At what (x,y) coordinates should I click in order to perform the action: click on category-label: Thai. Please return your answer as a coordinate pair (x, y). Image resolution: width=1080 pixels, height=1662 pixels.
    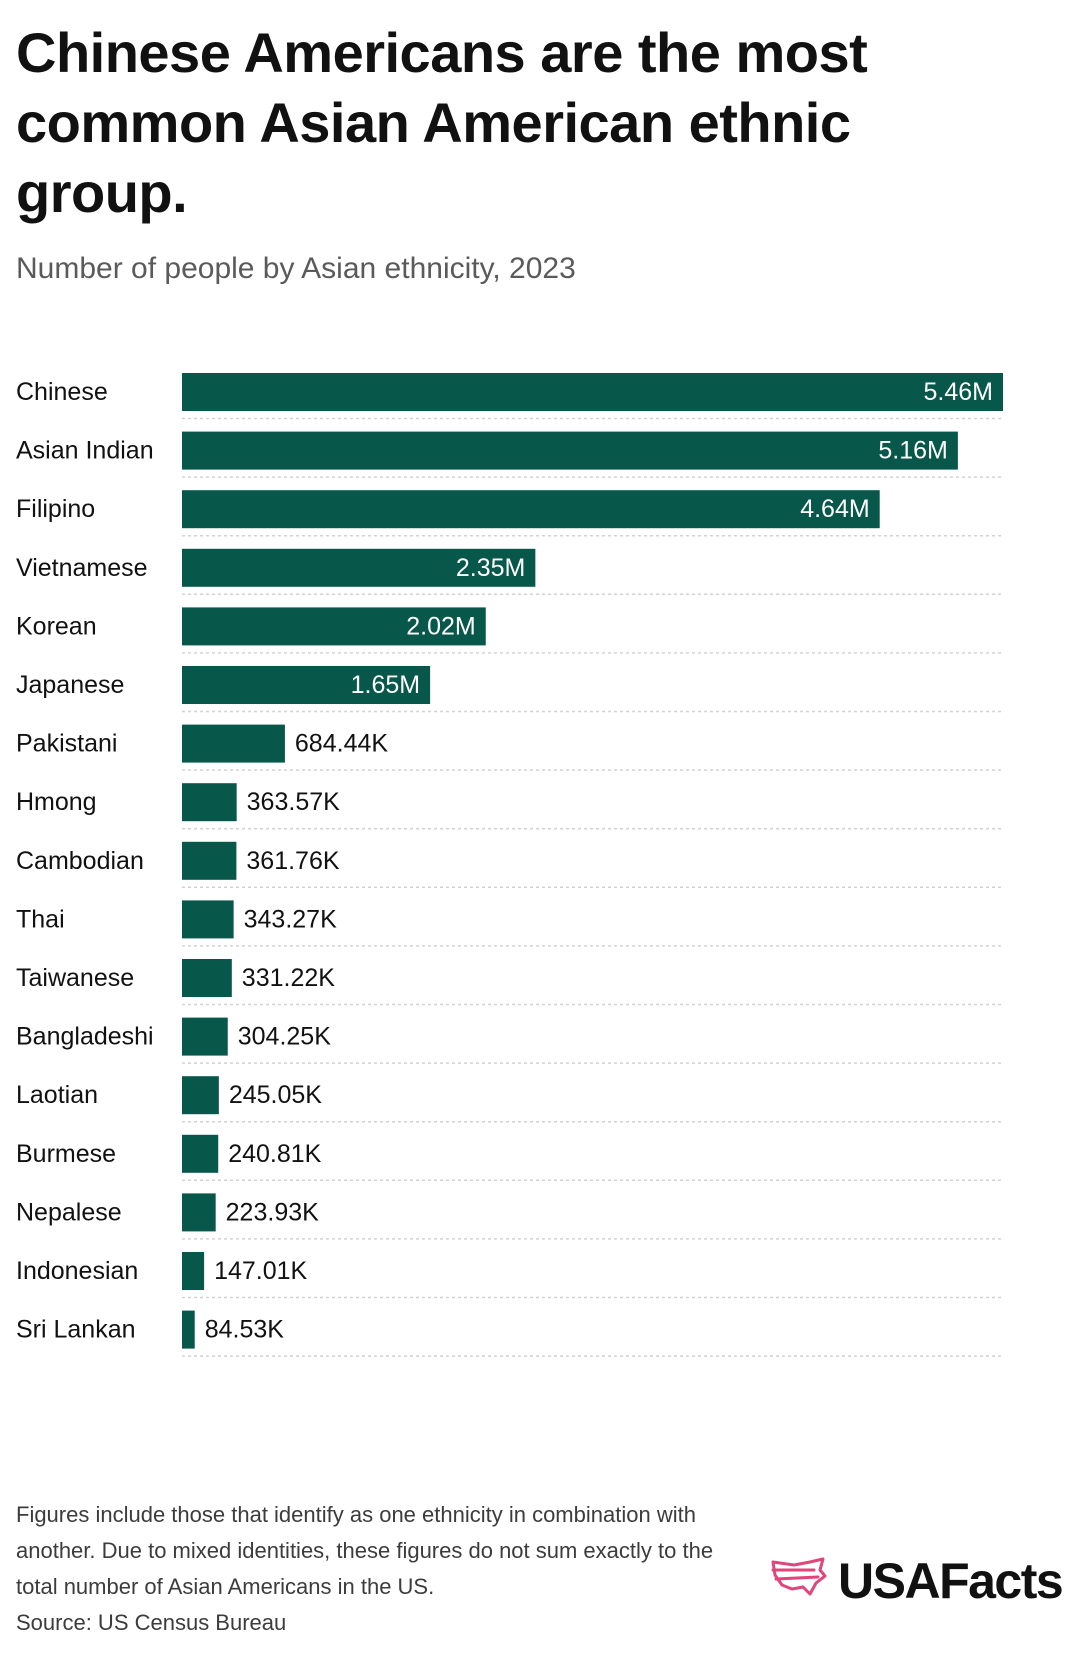
    Looking at the image, I should click on (40, 919).